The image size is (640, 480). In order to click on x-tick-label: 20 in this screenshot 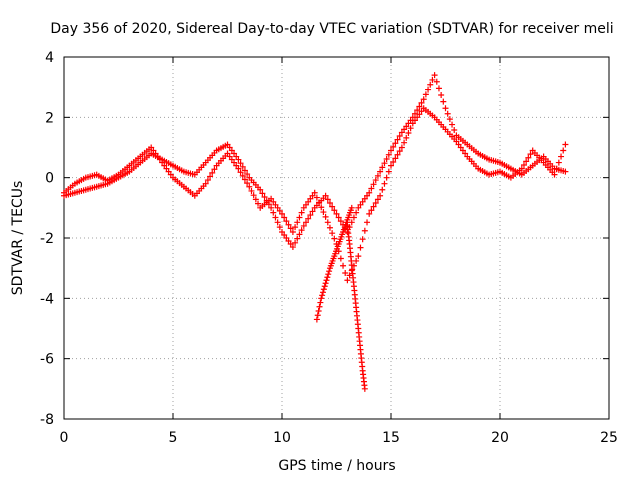, I will do `click(500, 438)`.